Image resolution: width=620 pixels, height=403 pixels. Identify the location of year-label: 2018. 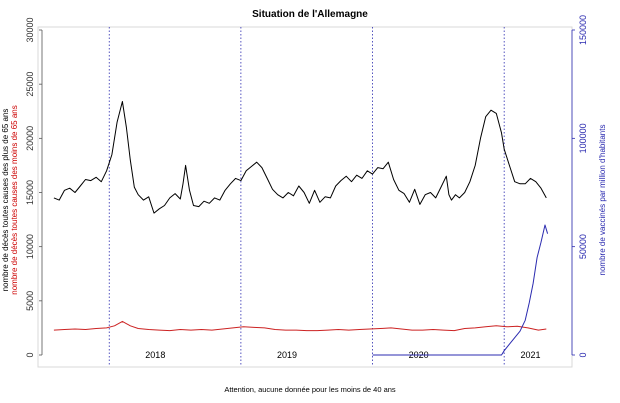
(155, 355).